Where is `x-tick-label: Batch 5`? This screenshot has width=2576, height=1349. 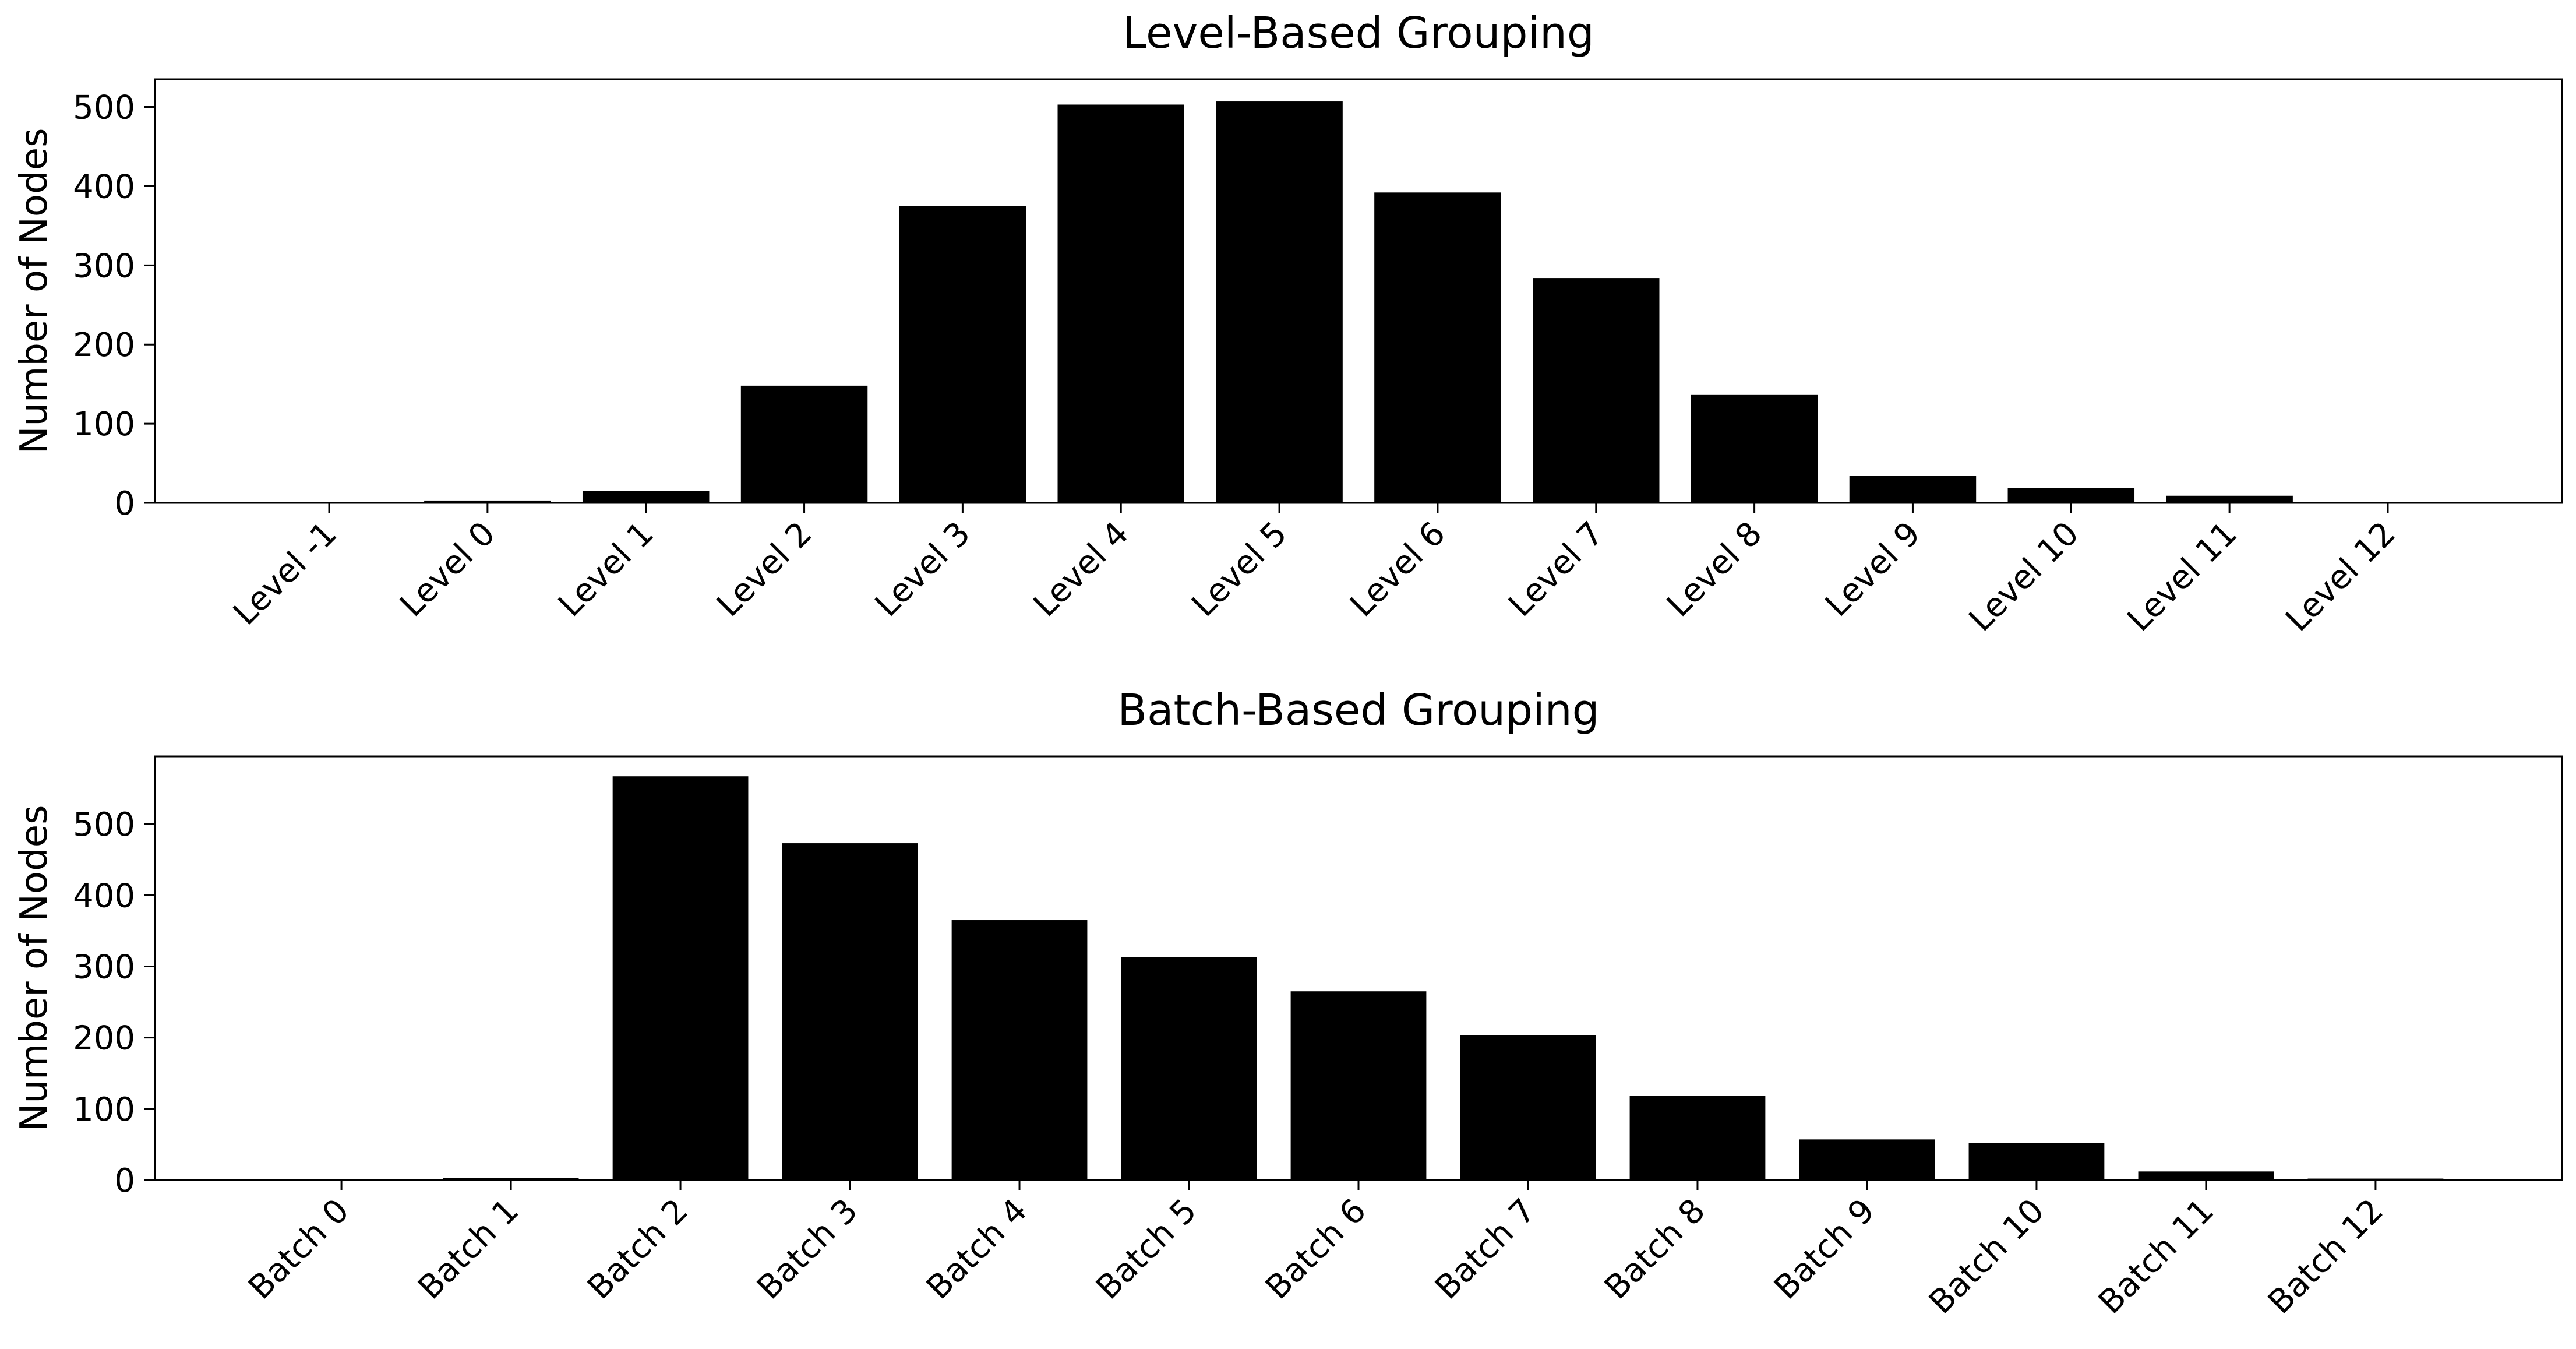 x-tick-label: Batch 5 is located at coordinates (1146, 1249).